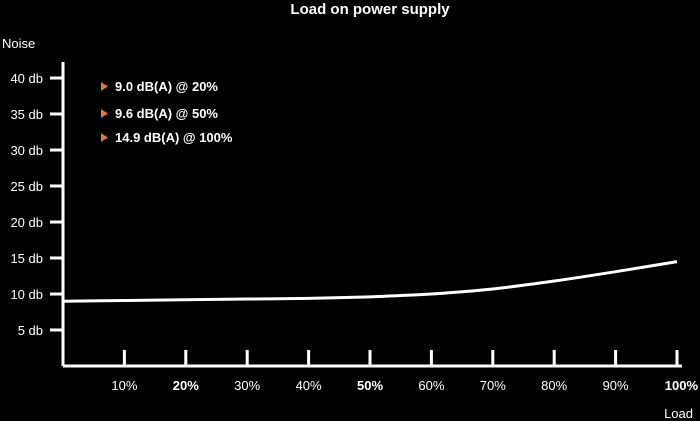  I want to click on annotation-item: 9.0 dB(A) @ 20%, so click(159, 86).